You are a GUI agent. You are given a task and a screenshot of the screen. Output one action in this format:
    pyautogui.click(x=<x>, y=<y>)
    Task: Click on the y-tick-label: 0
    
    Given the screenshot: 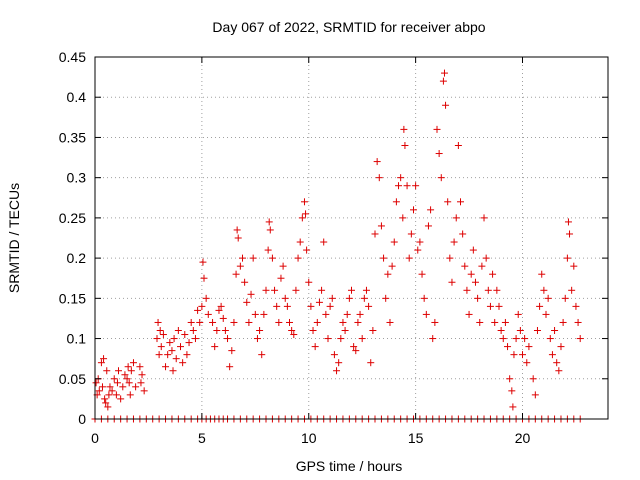 What is the action you would take?
    pyautogui.click(x=82, y=419)
    